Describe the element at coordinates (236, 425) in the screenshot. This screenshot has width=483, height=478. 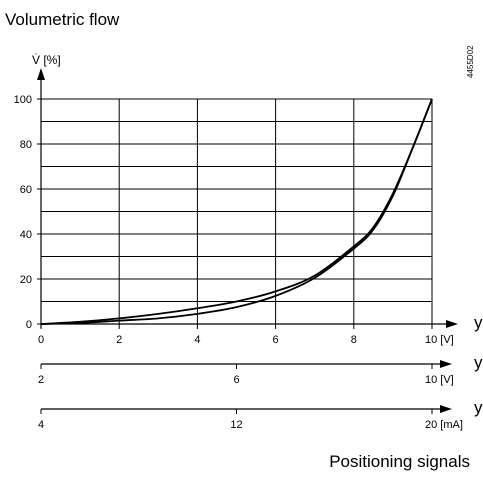
I see `signal-tick-label: 12` at that location.